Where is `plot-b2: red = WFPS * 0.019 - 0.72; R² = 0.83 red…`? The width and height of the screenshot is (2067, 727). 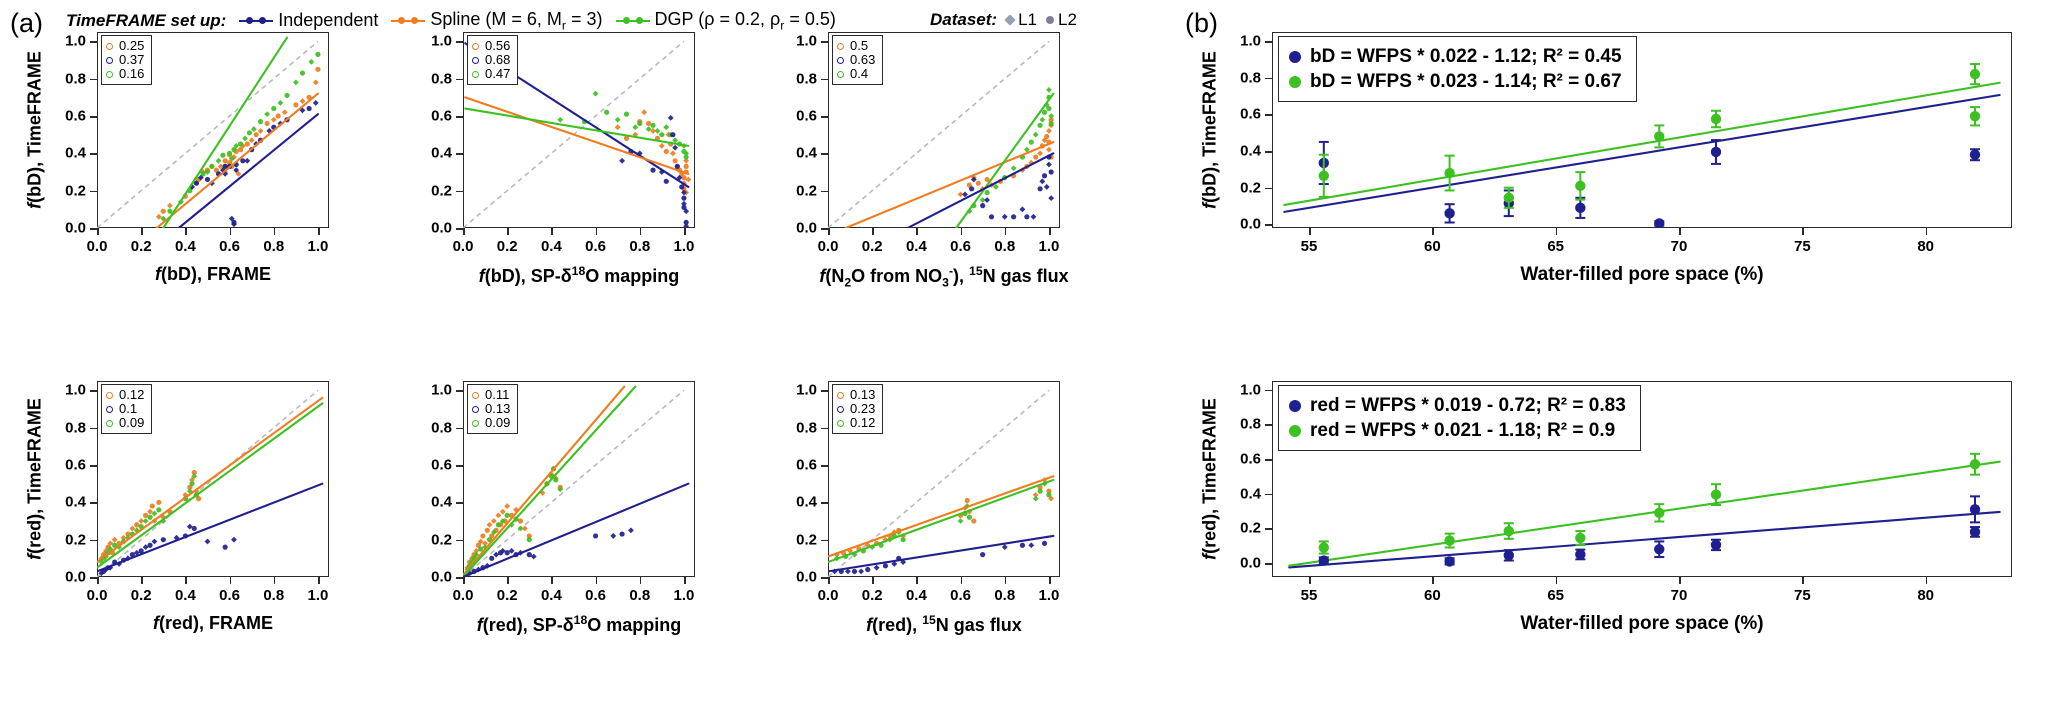
plot-b2: red = WFPS * 0.019 - 0.72; R² = 0.83 red… is located at coordinates (1606, 507).